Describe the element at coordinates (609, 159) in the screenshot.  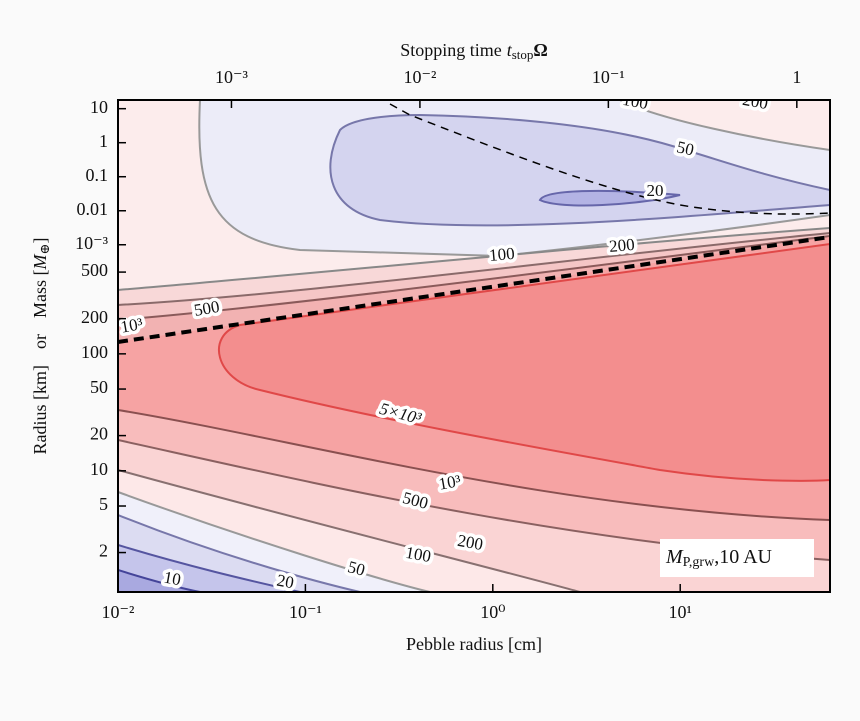
I see `boundary-dashed` at that location.